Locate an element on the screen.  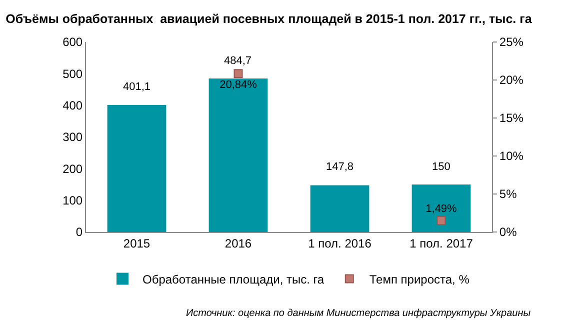
text: Источник: оценка по данным Министерства инфраструктуры Украины is located at coordinates (359, 313).